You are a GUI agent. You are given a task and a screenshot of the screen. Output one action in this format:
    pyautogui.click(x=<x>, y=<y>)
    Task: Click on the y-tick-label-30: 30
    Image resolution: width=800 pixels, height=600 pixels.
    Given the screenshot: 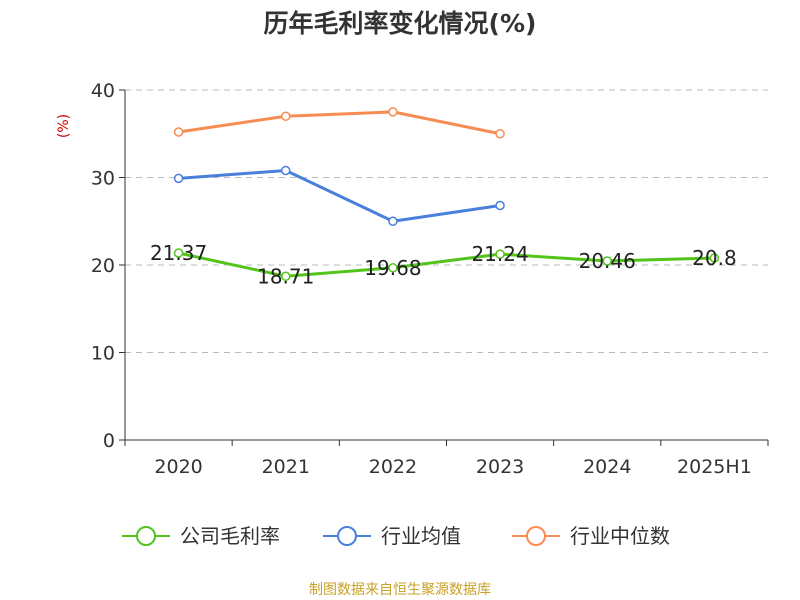 What is the action you would take?
    pyautogui.click(x=103, y=179)
    